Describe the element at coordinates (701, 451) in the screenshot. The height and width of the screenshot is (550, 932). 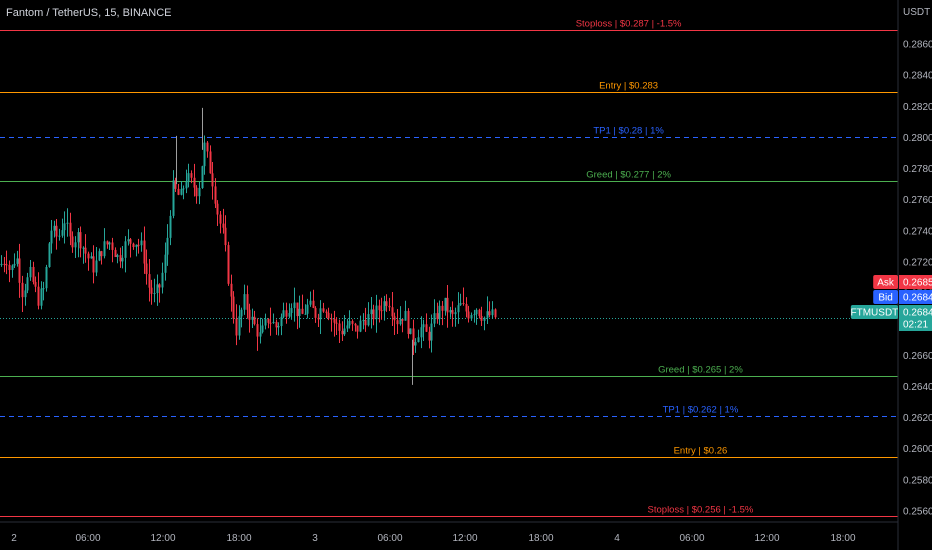
I see `level-label: Entry | $0.26` at that location.